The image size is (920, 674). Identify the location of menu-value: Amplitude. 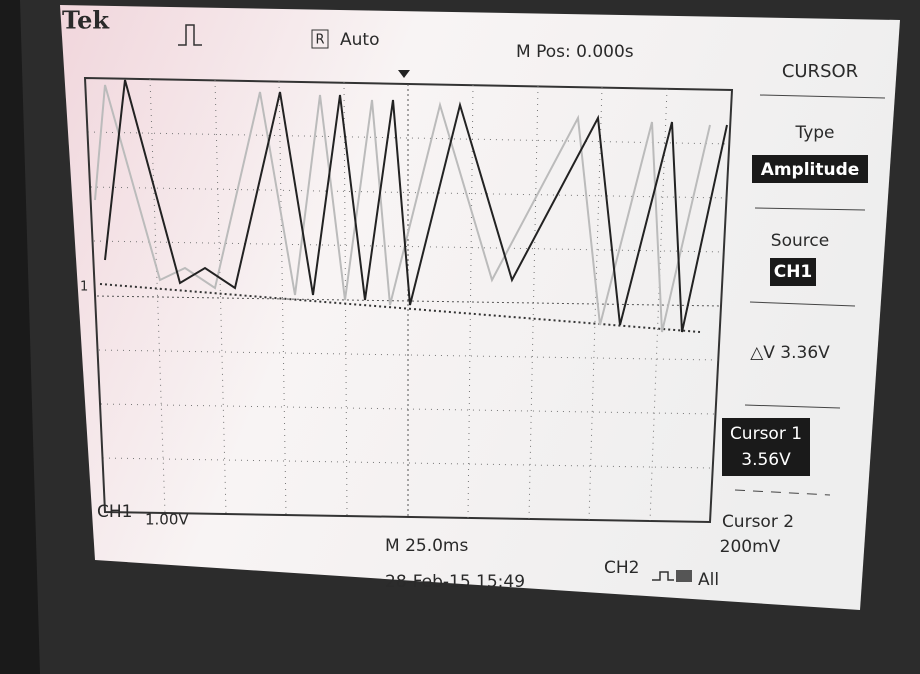
(810, 170).